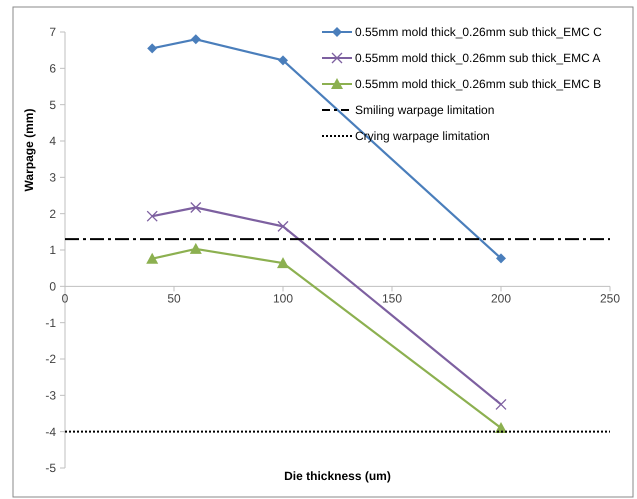  Describe the element at coordinates (52, 105) in the screenshot. I see `y-tick-label: 5` at that location.